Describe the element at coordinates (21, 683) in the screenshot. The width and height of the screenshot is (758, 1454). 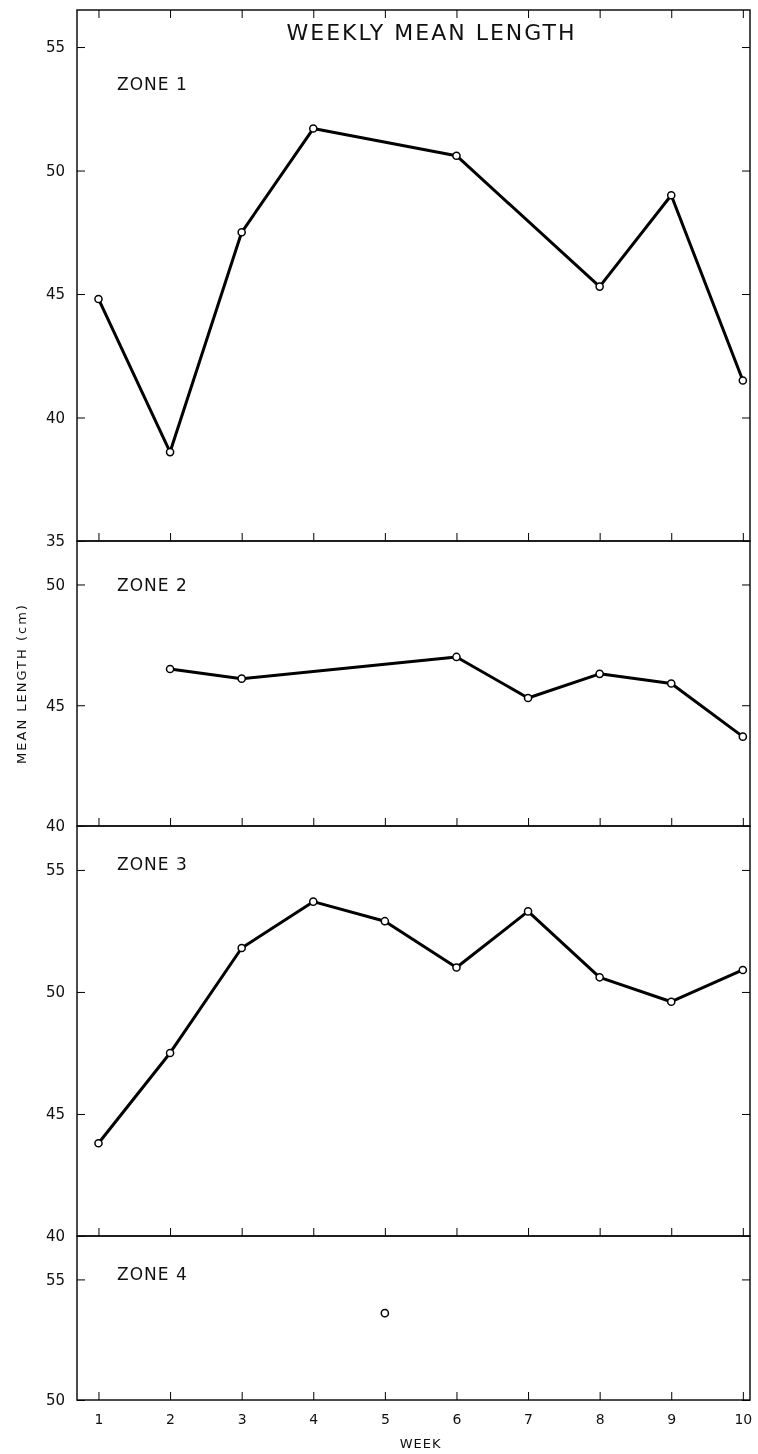
I see `y-axis-title: MEAN LENGTH (cm)` at that location.